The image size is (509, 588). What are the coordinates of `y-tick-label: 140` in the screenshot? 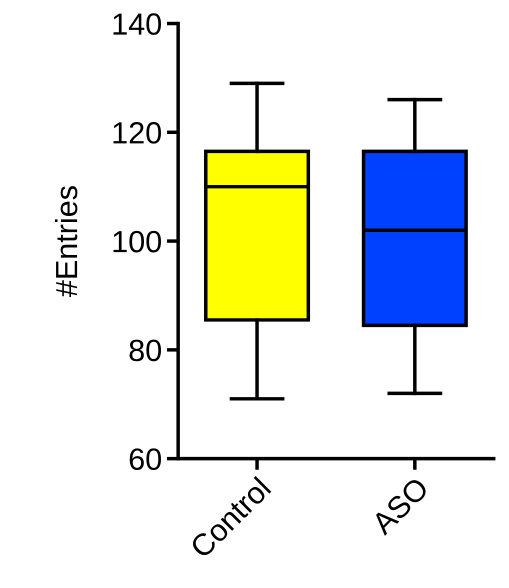 It's located at (137, 24).